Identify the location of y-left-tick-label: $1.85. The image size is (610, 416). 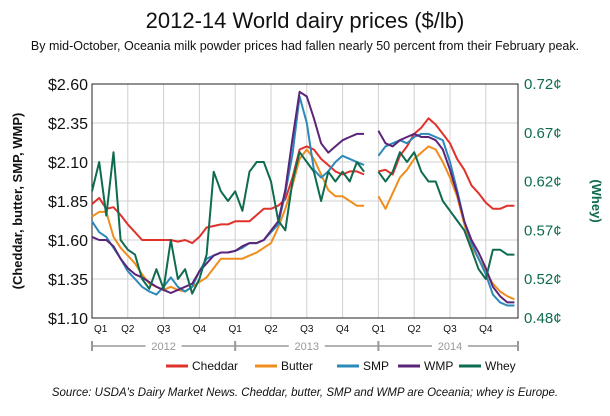
(68, 202).